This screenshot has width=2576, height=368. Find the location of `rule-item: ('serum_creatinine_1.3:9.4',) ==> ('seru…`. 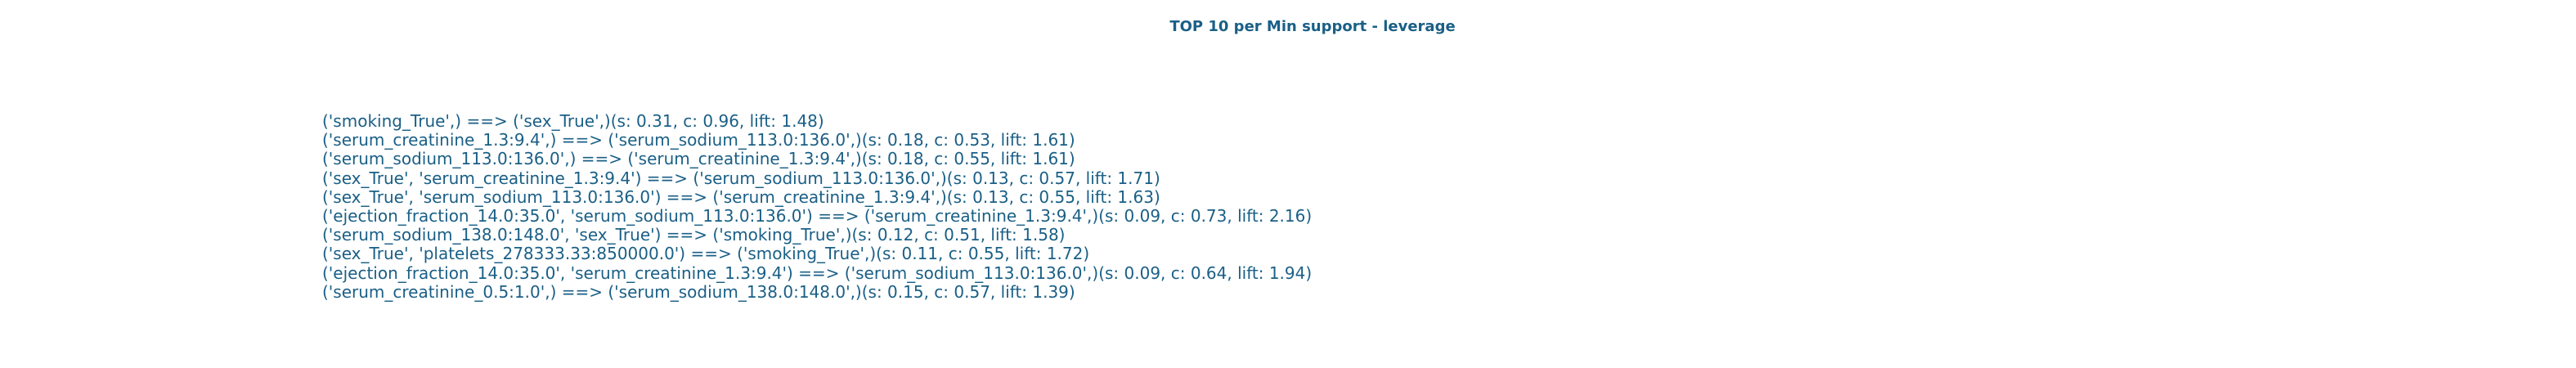

rule-item: ('serum_creatinine_1.3:9.4',) ==> ('seru… is located at coordinates (698, 140).